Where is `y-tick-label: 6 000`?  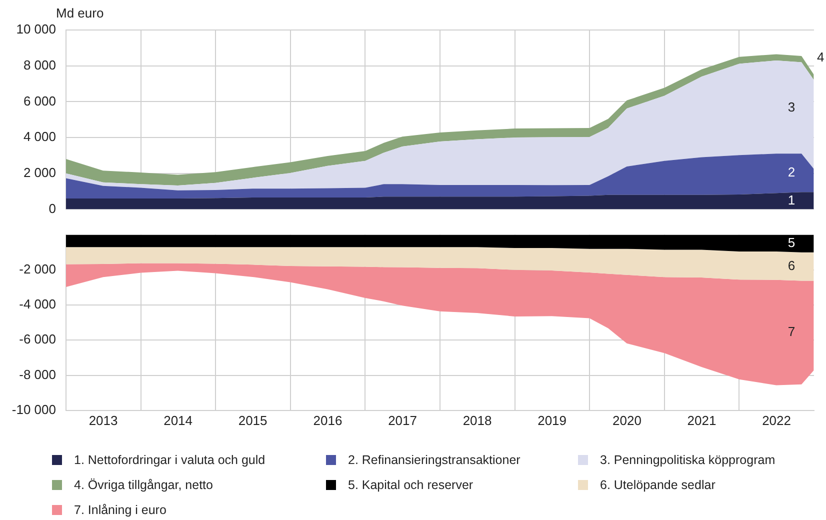 y-tick-label: 6 000 is located at coordinates (39, 100).